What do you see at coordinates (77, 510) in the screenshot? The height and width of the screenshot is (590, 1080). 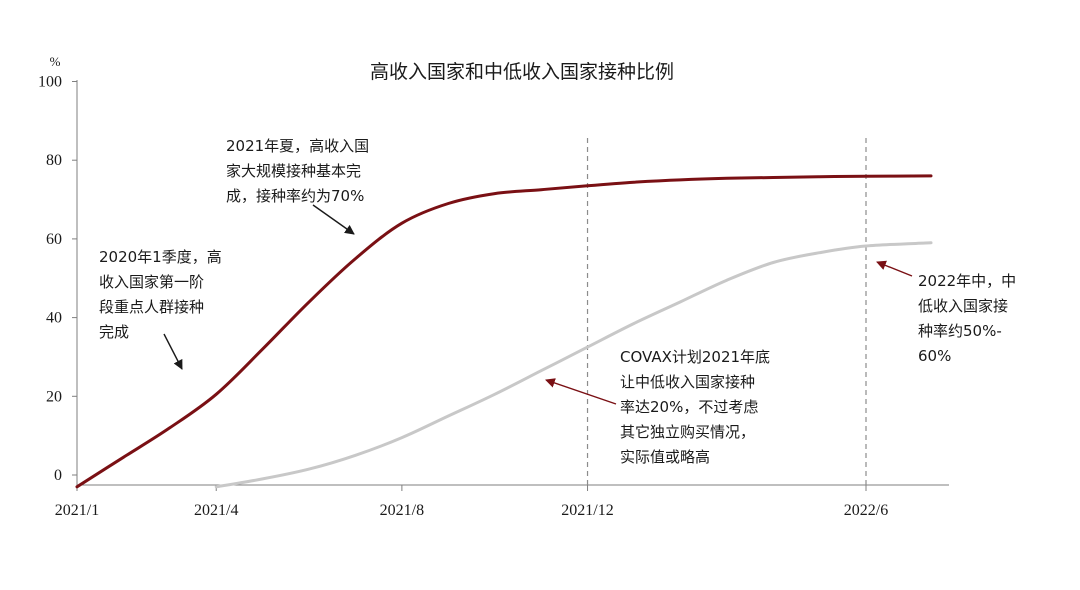 I see `x-tick-label: 2021/1` at bounding box center [77, 510].